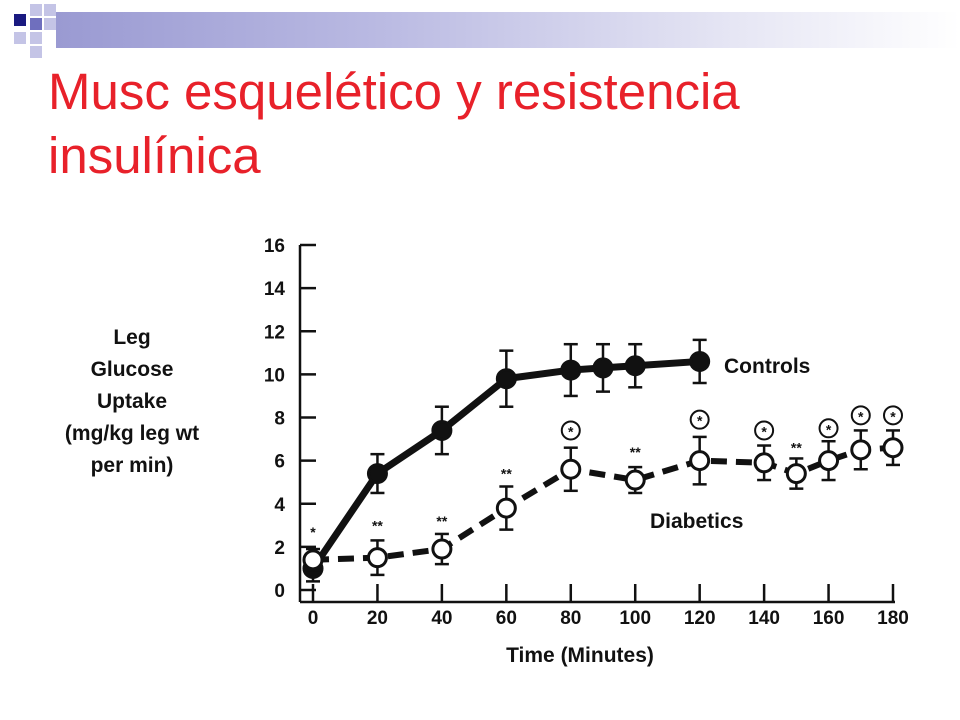 The height and width of the screenshot is (720, 960). What do you see at coordinates (377, 618) in the screenshot?
I see `x-tick-label: 20` at bounding box center [377, 618].